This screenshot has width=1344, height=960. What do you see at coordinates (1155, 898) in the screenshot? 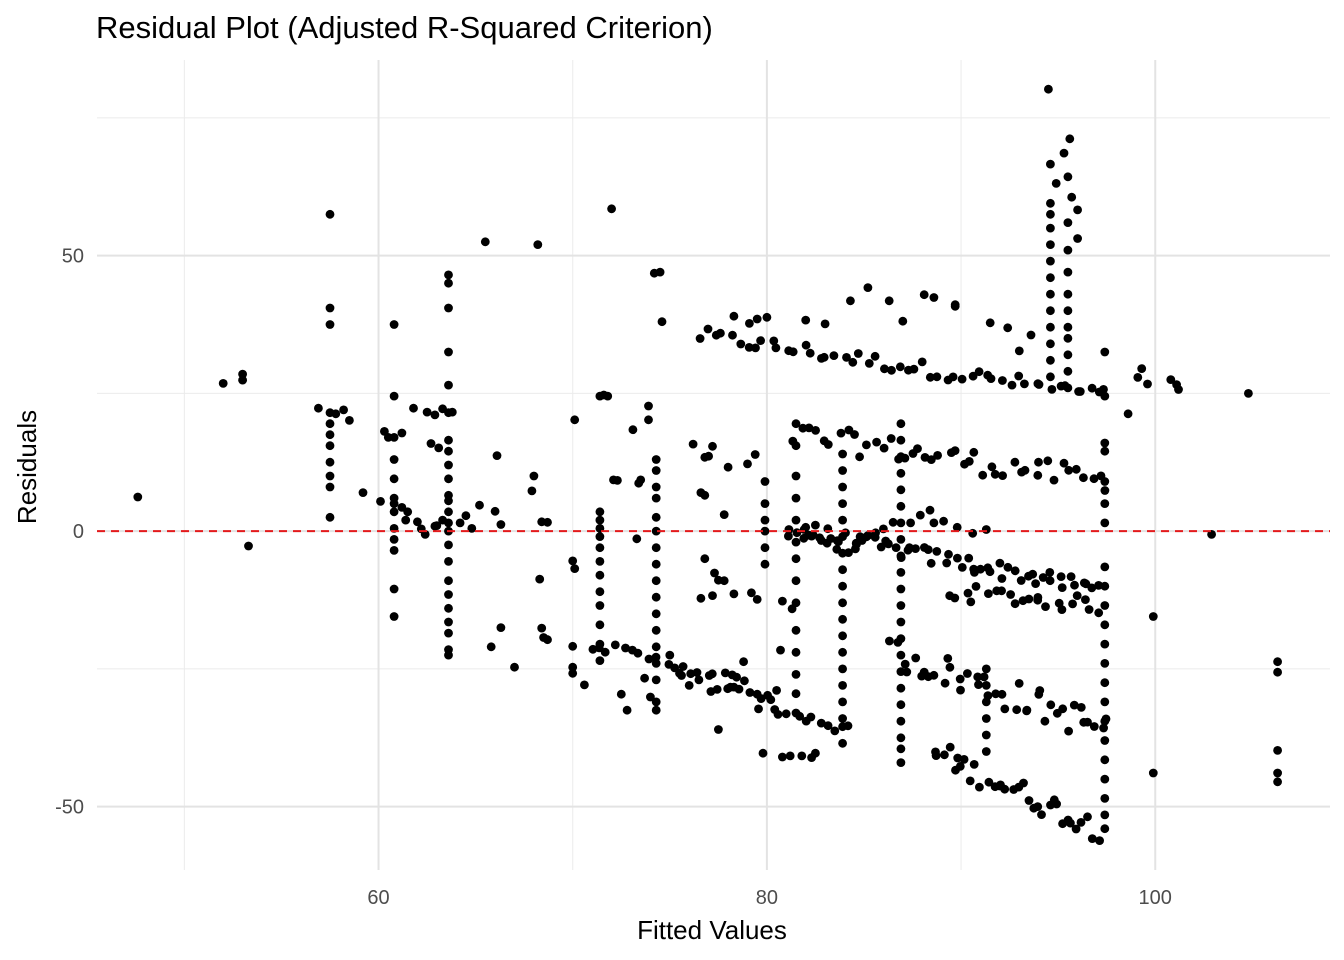
I see `x-tick-label: 100` at bounding box center [1155, 898].